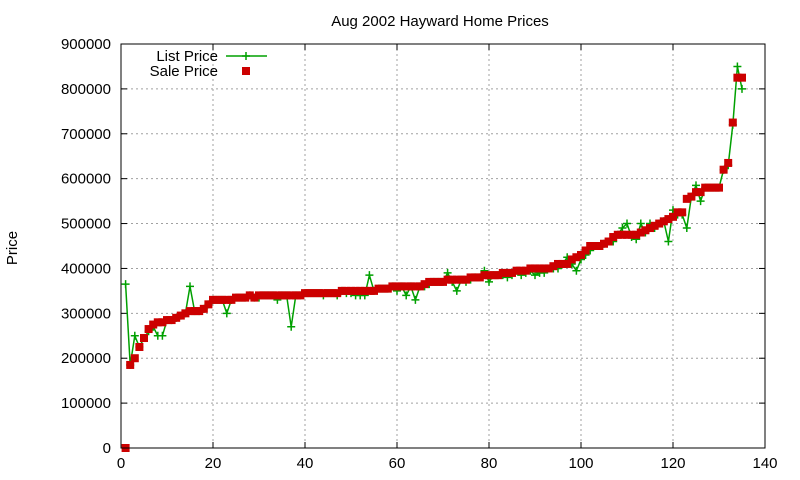 Image resolution: width=800 pixels, height=480 pixels. What do you see at coordinates (86, 224) in the screenshot?
I see `y-tick-label: 500000` at bounding box center [86, 224].